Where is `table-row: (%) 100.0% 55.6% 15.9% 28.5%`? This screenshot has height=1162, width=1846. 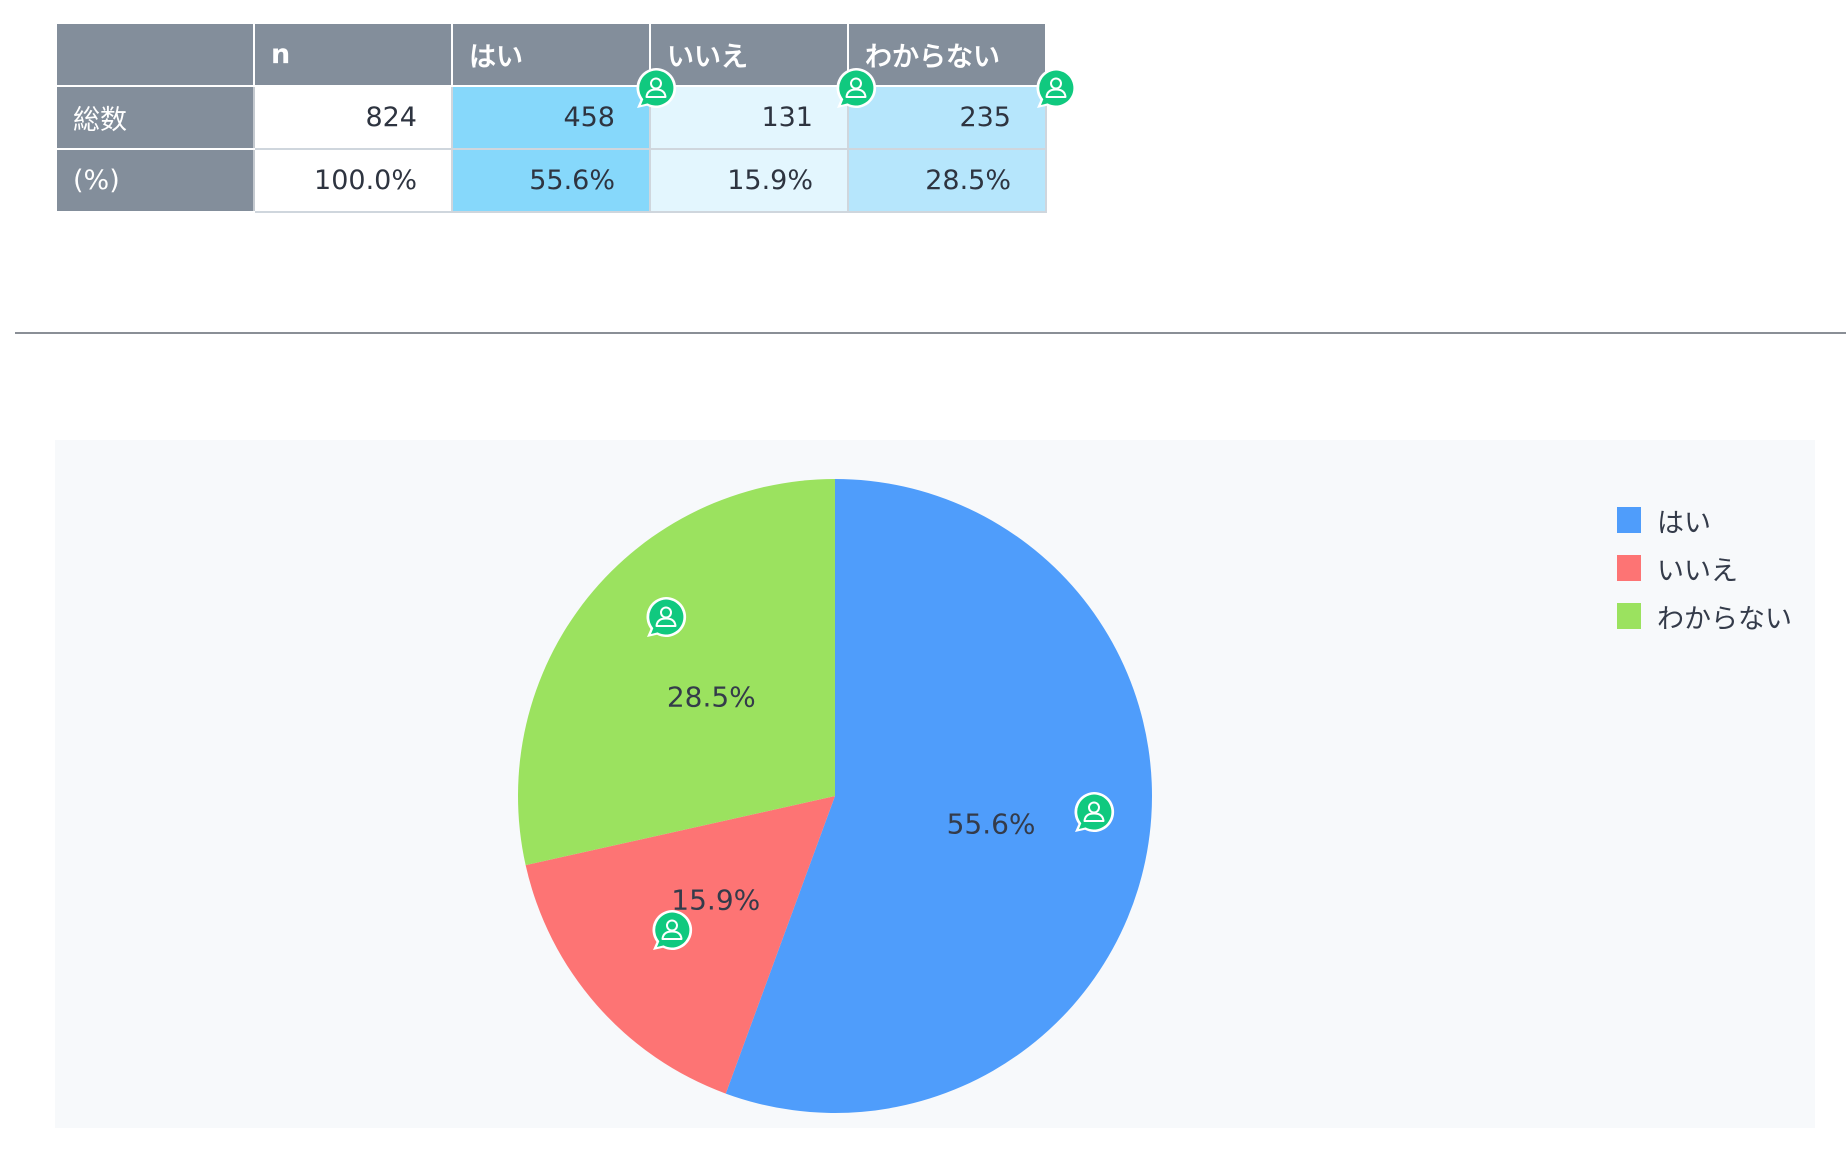
table-row: (%) 100.0% 55.6% 15.9% 28.5% is located at coordinates (551, 180).